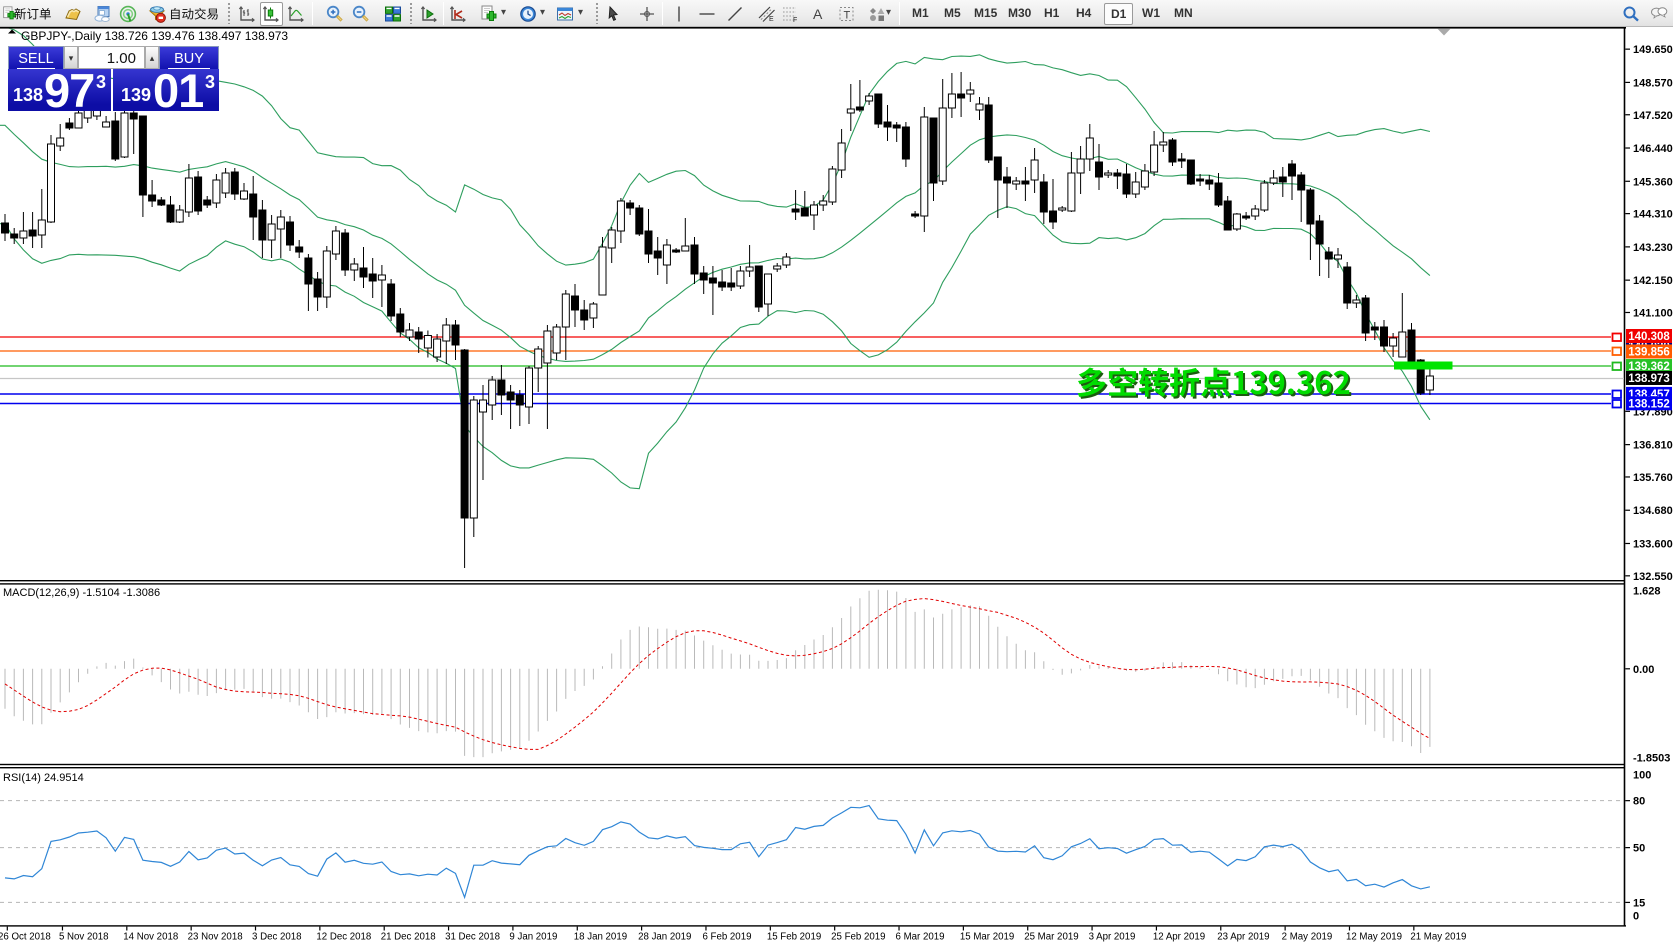 The height and width of the screenshot is (946, 1673). Describe the element at coordinates (1649, 367) in the screenshot. I see `svg-text: 139.362` at that location.